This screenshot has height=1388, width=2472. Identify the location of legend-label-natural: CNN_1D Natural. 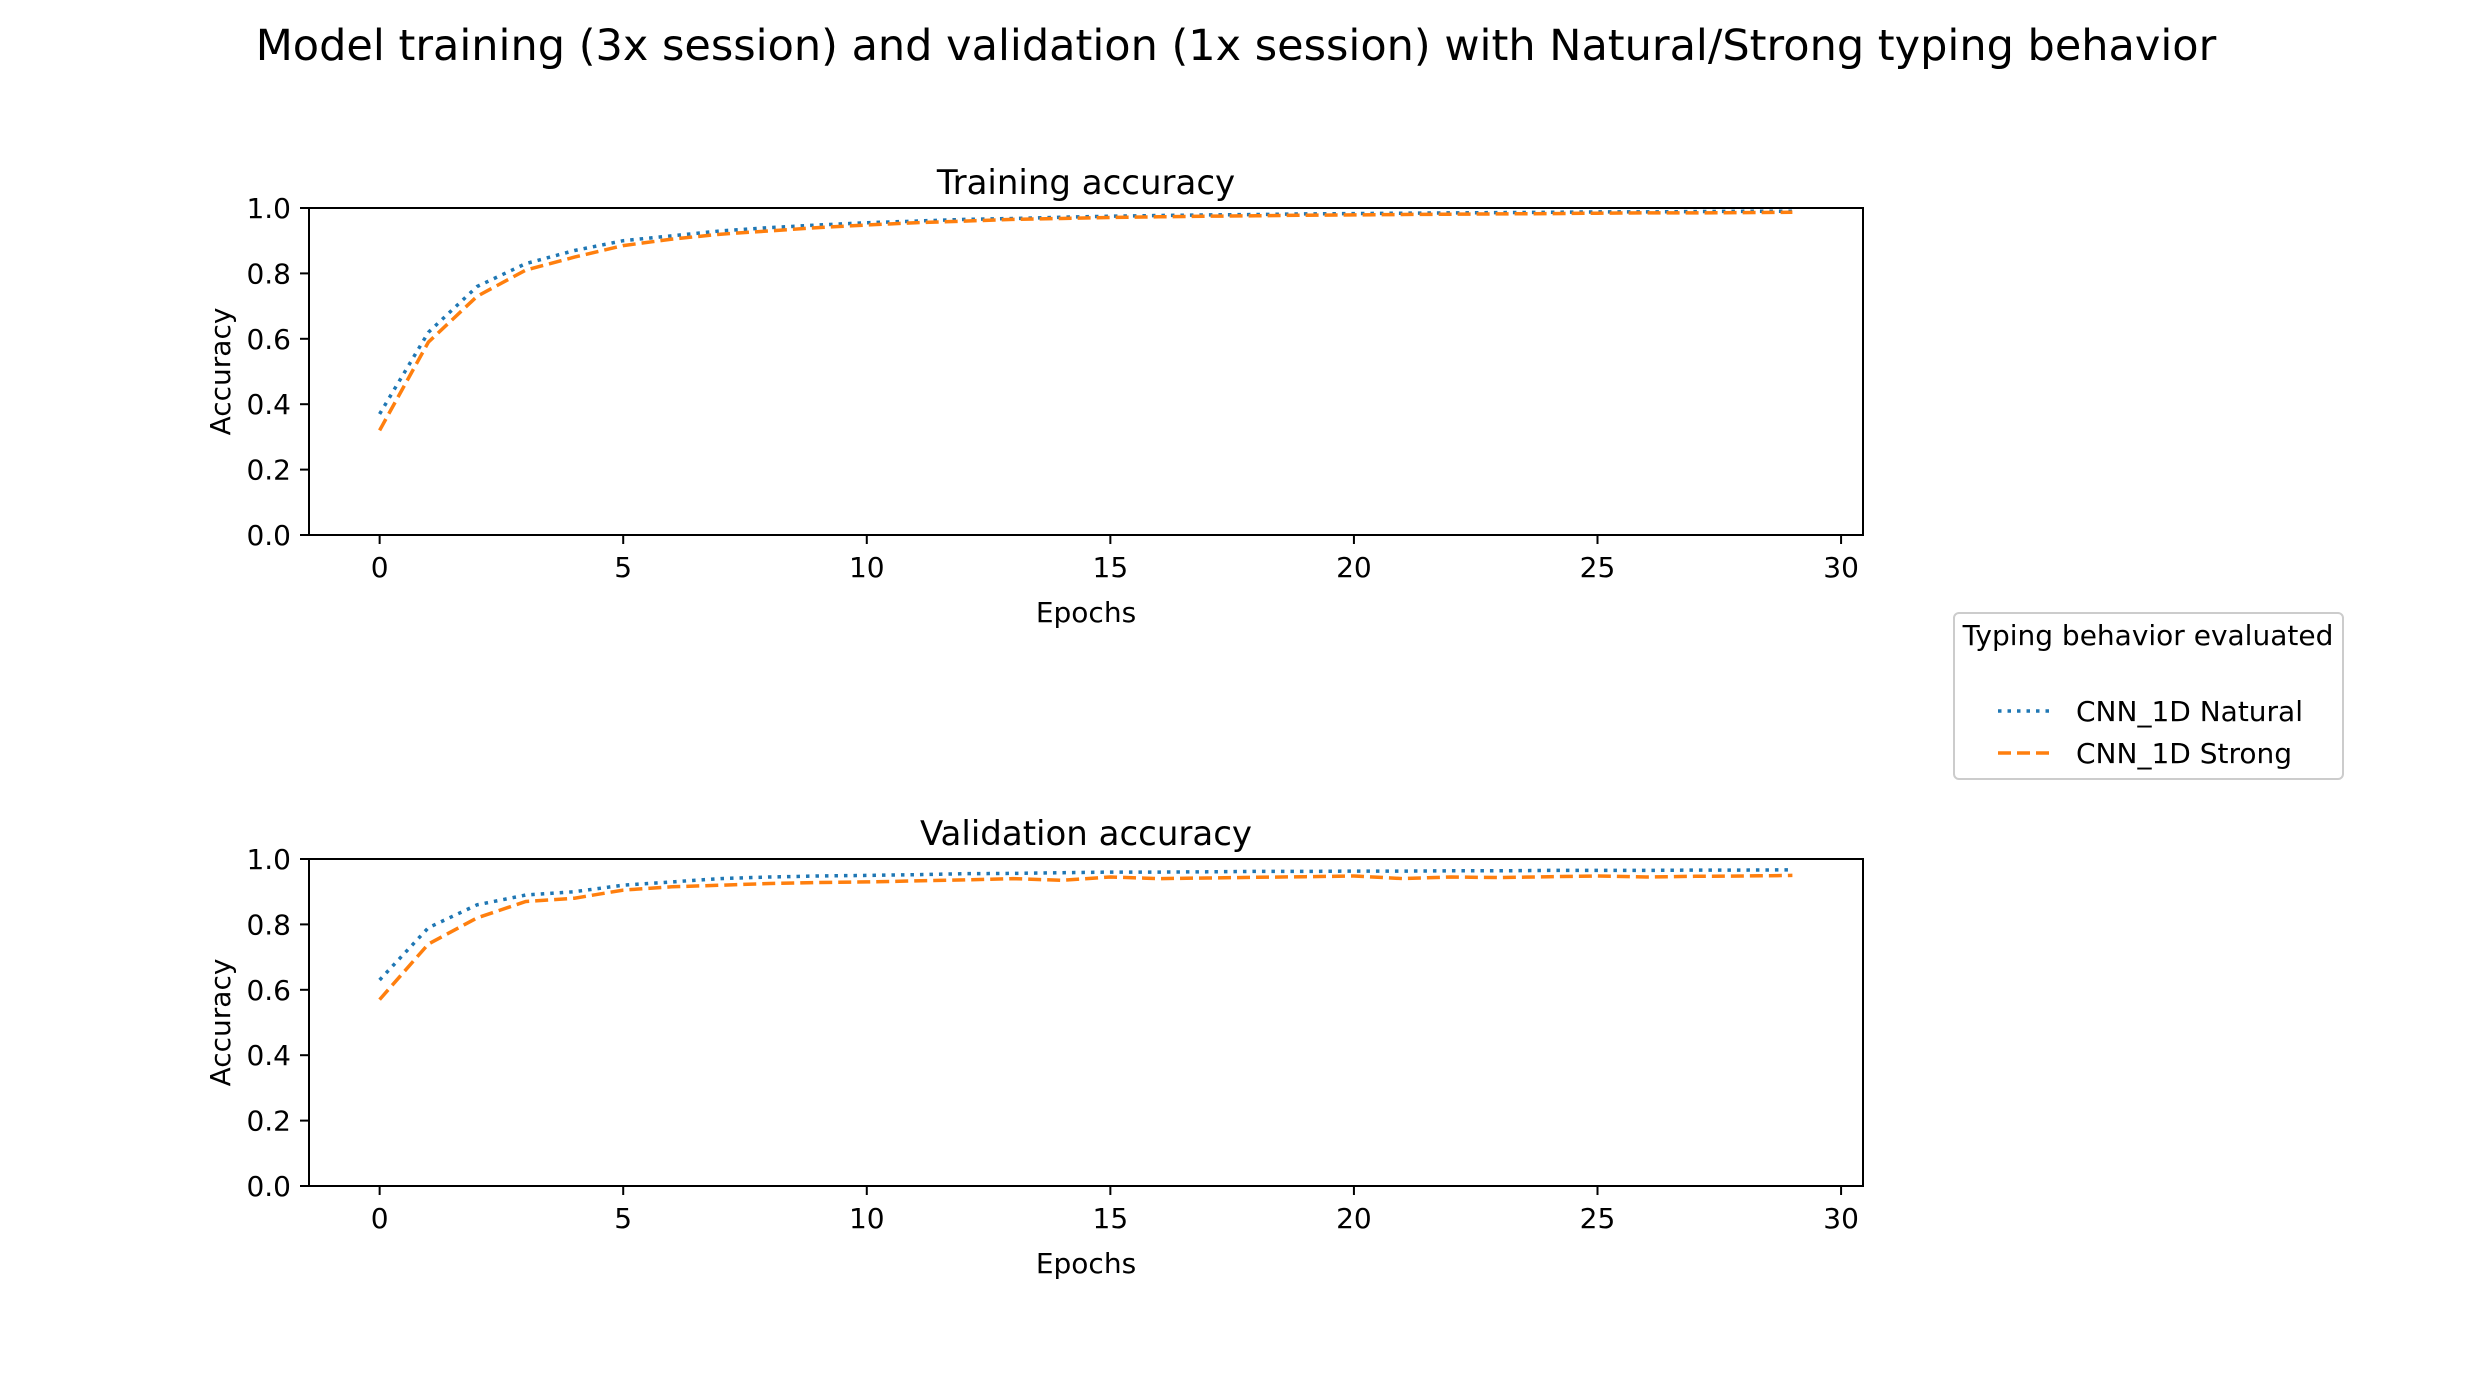
(2189, 711).